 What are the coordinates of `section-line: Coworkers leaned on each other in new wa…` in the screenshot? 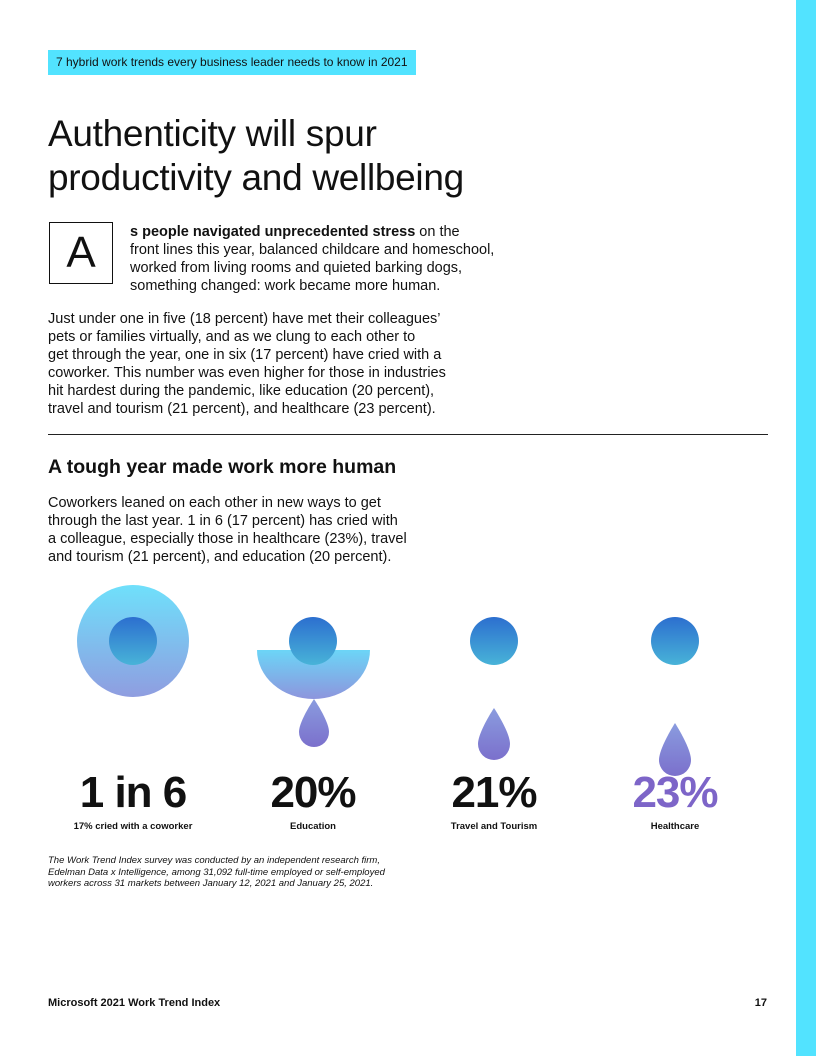 It's located at (214, 503).